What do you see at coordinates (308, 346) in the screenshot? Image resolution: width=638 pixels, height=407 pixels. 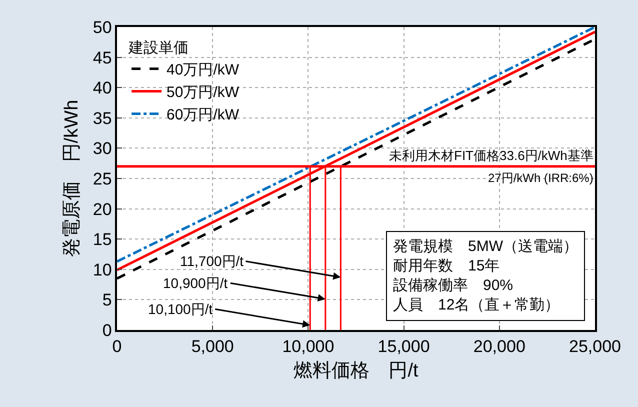 I see `x-tick-label: 10,000` at bounding box center [308, 346].